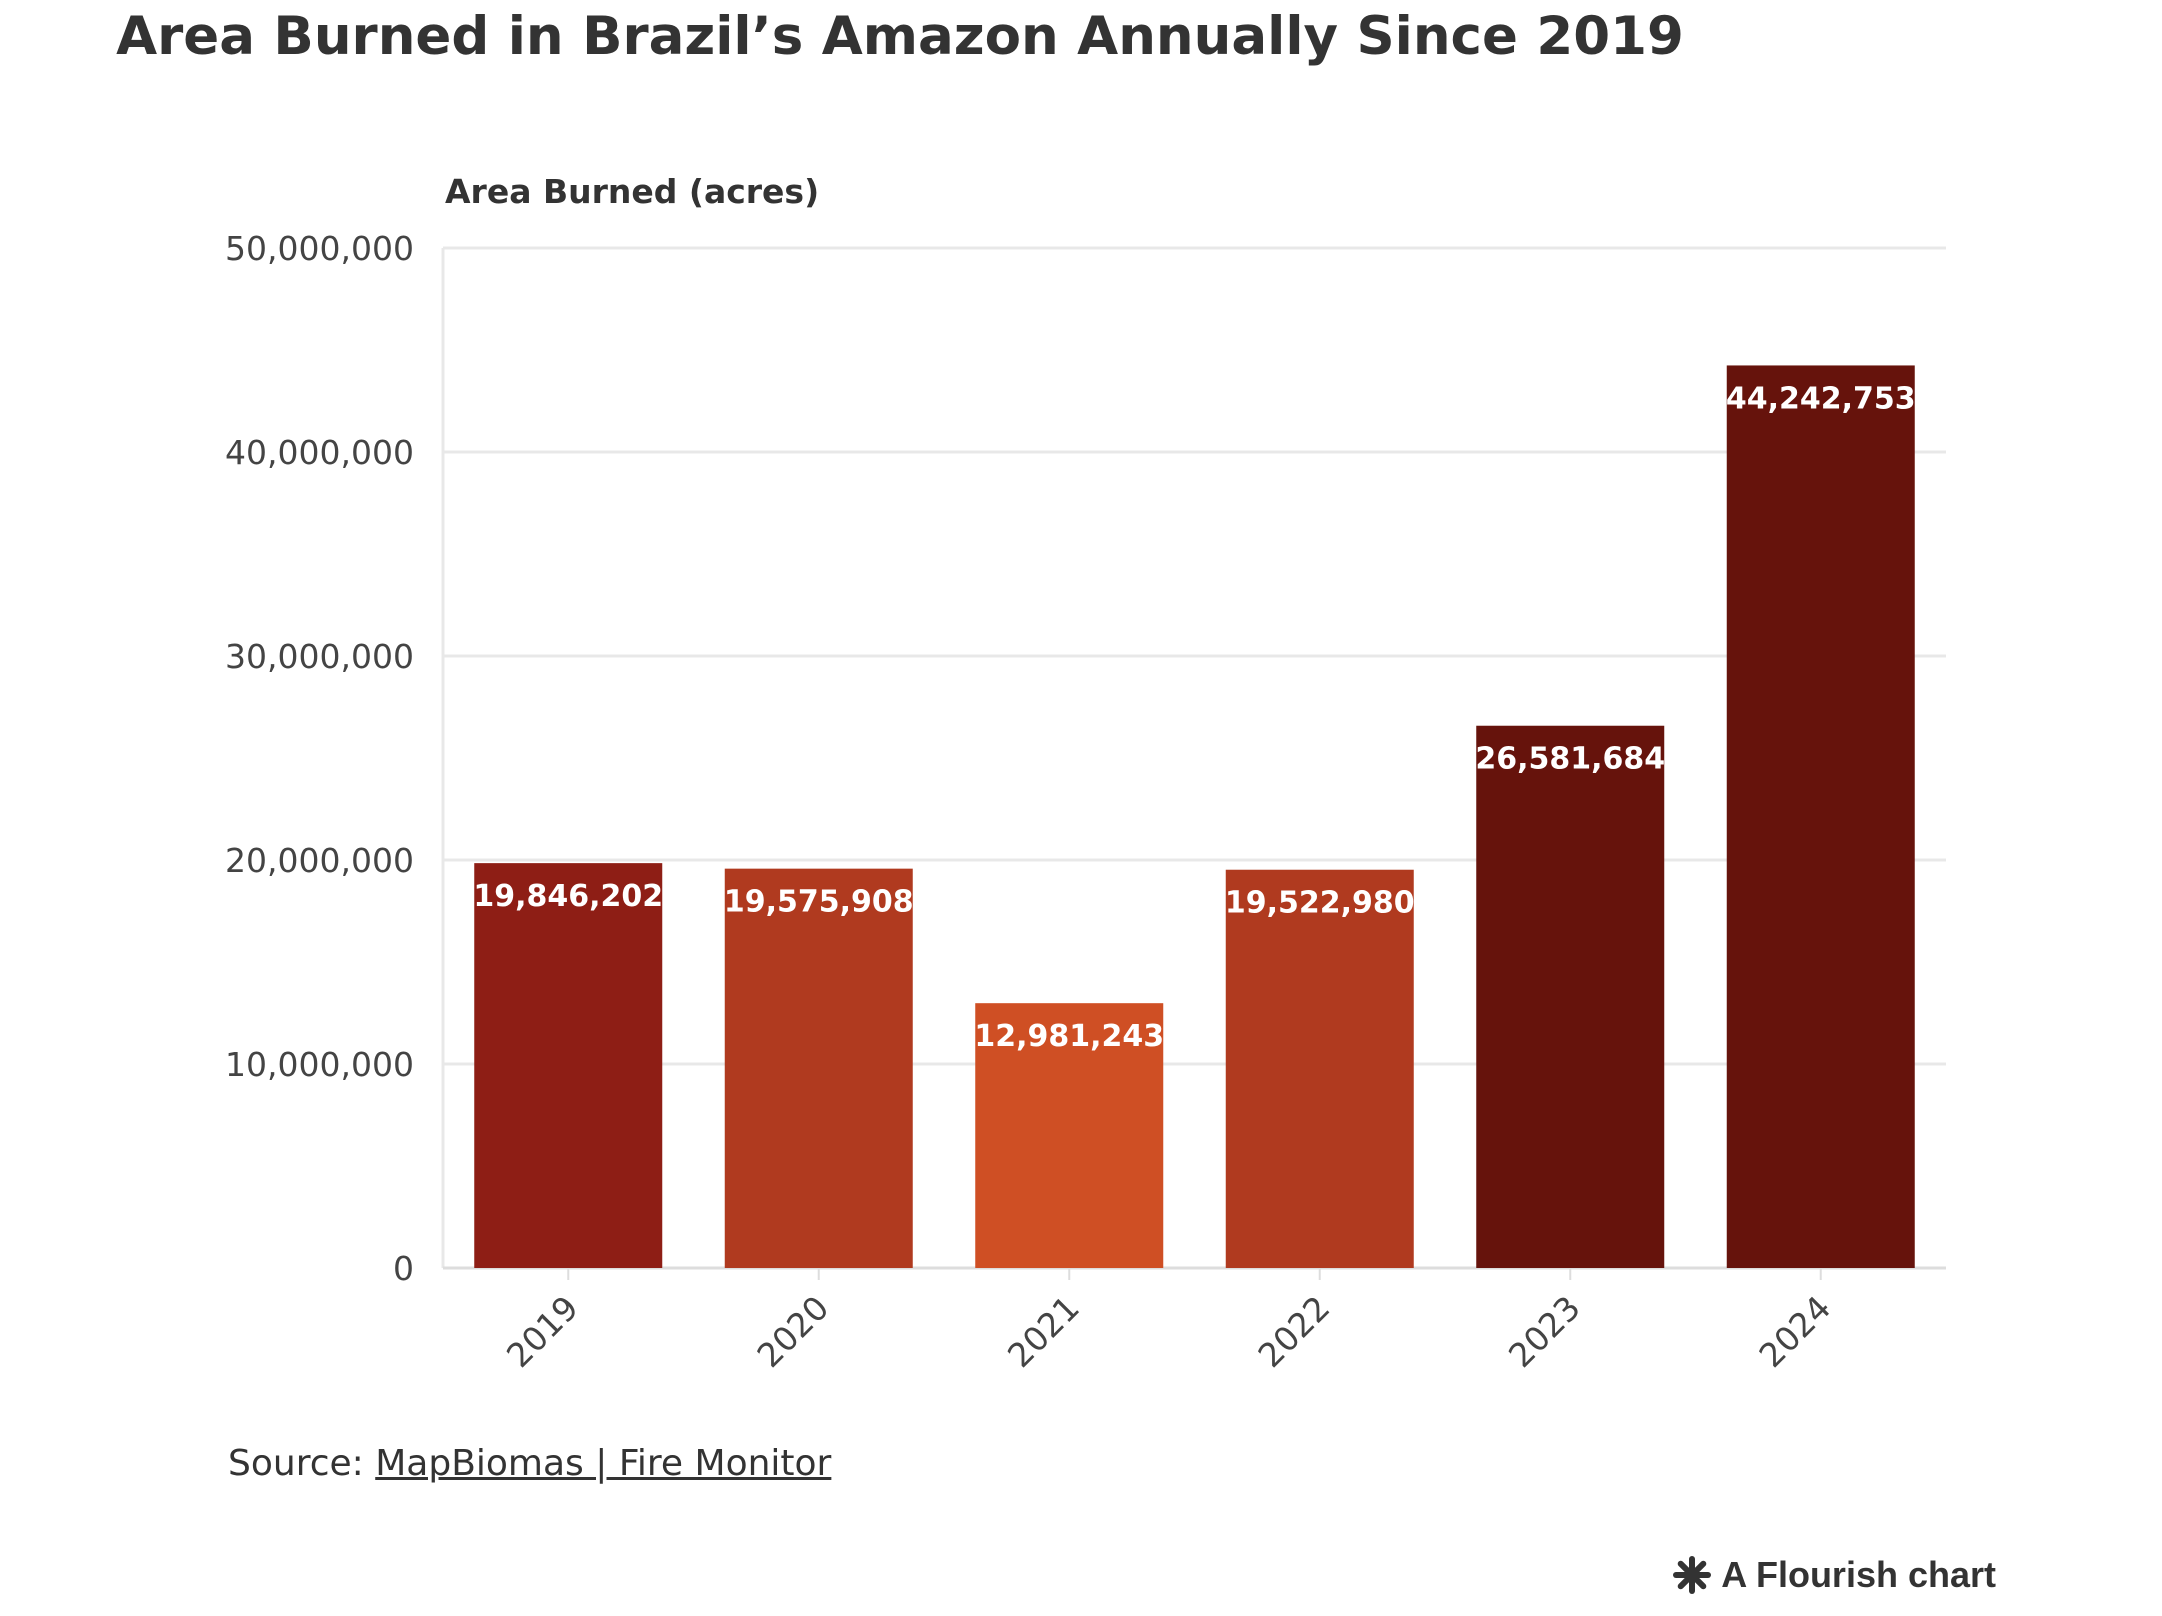 This screenshot has width=2162, height=1616. What do you see at coordinates (302, 1463) in the screenshot?
I see `source-prefix: Source:` at bounding box center [302, 1463].